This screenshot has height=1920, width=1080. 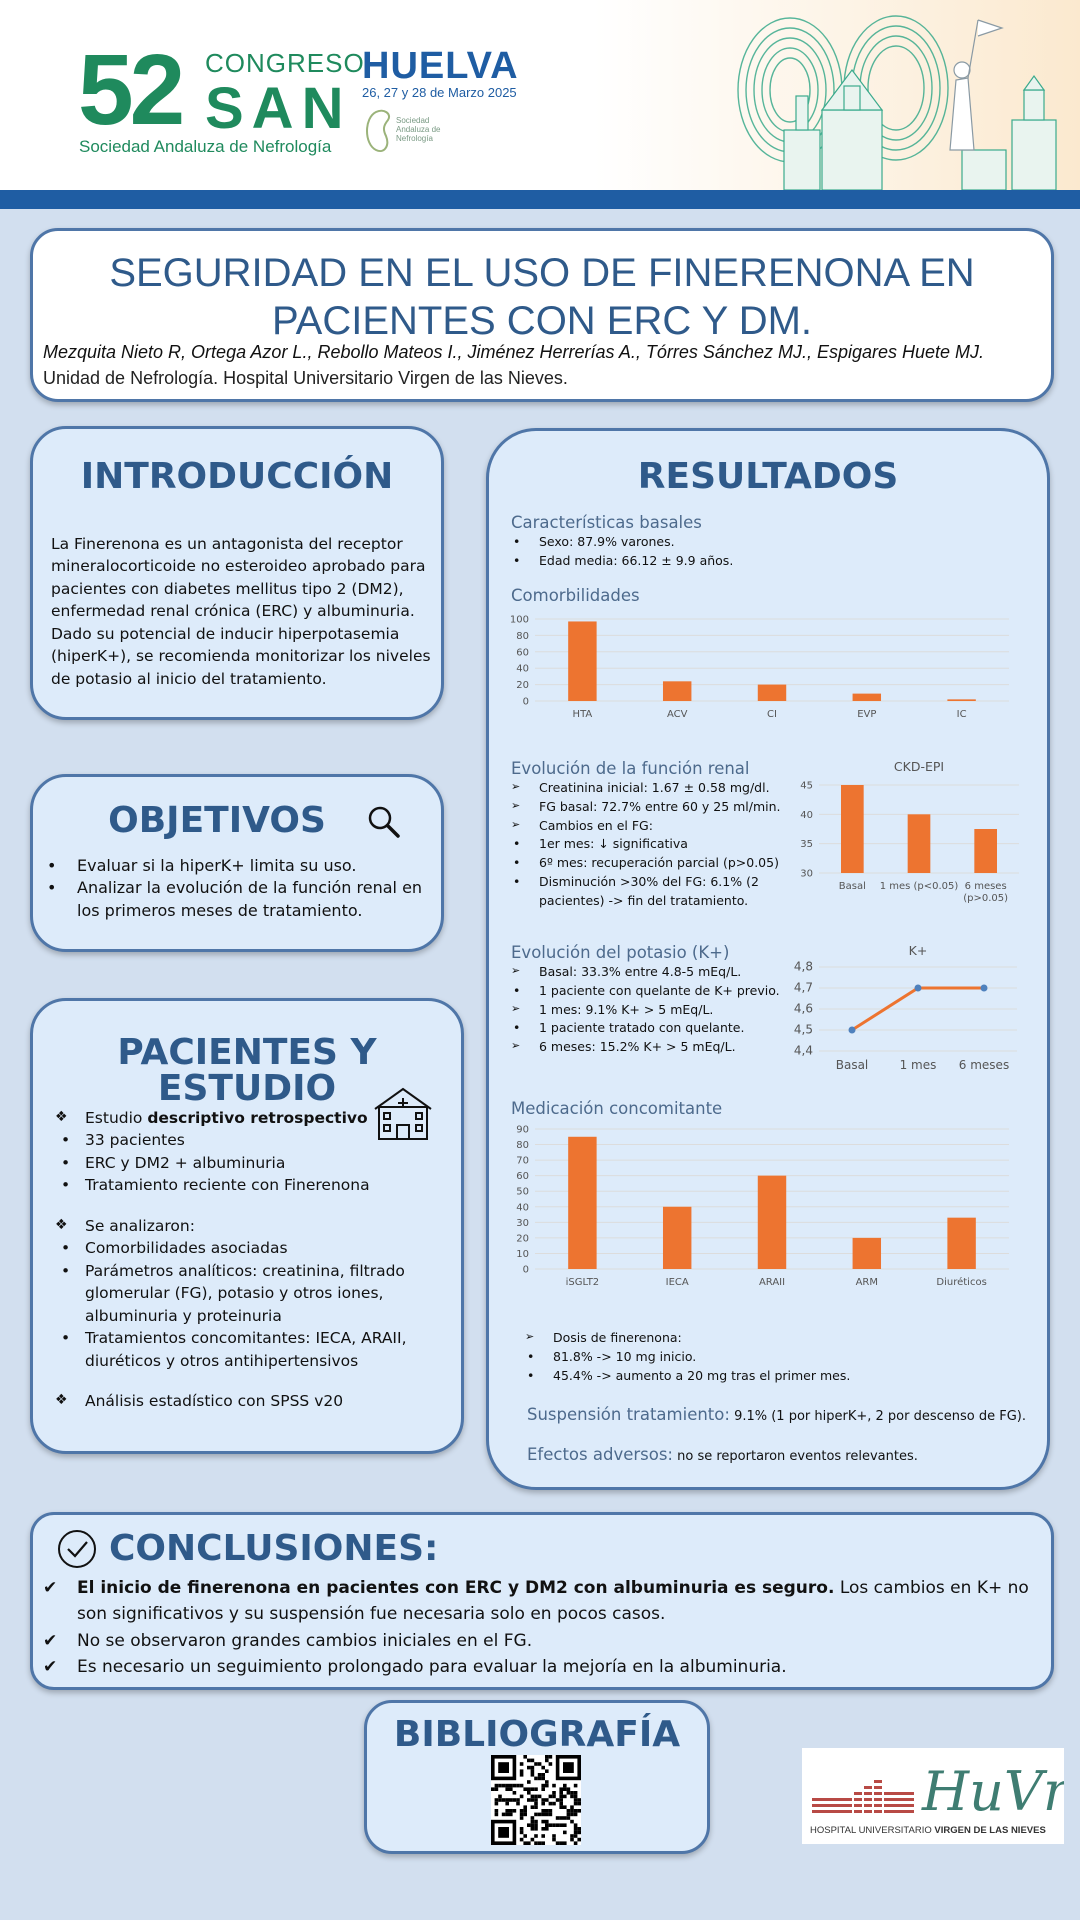 I want to click on y-tick-label: 50, so click(x=522, y=1192).